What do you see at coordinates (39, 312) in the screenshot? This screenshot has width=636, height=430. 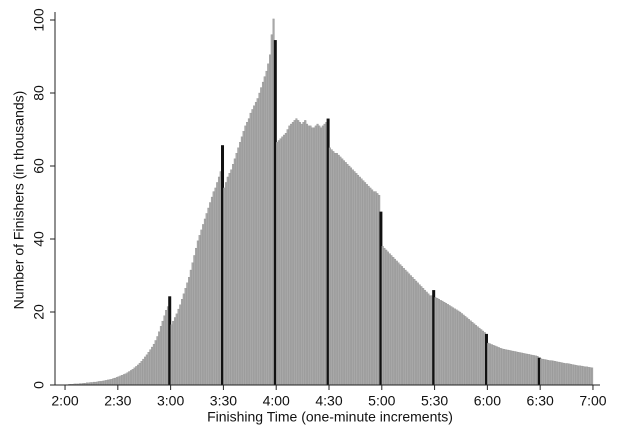 I see `y-tick-label: 20` at bounding box center [39, 312].